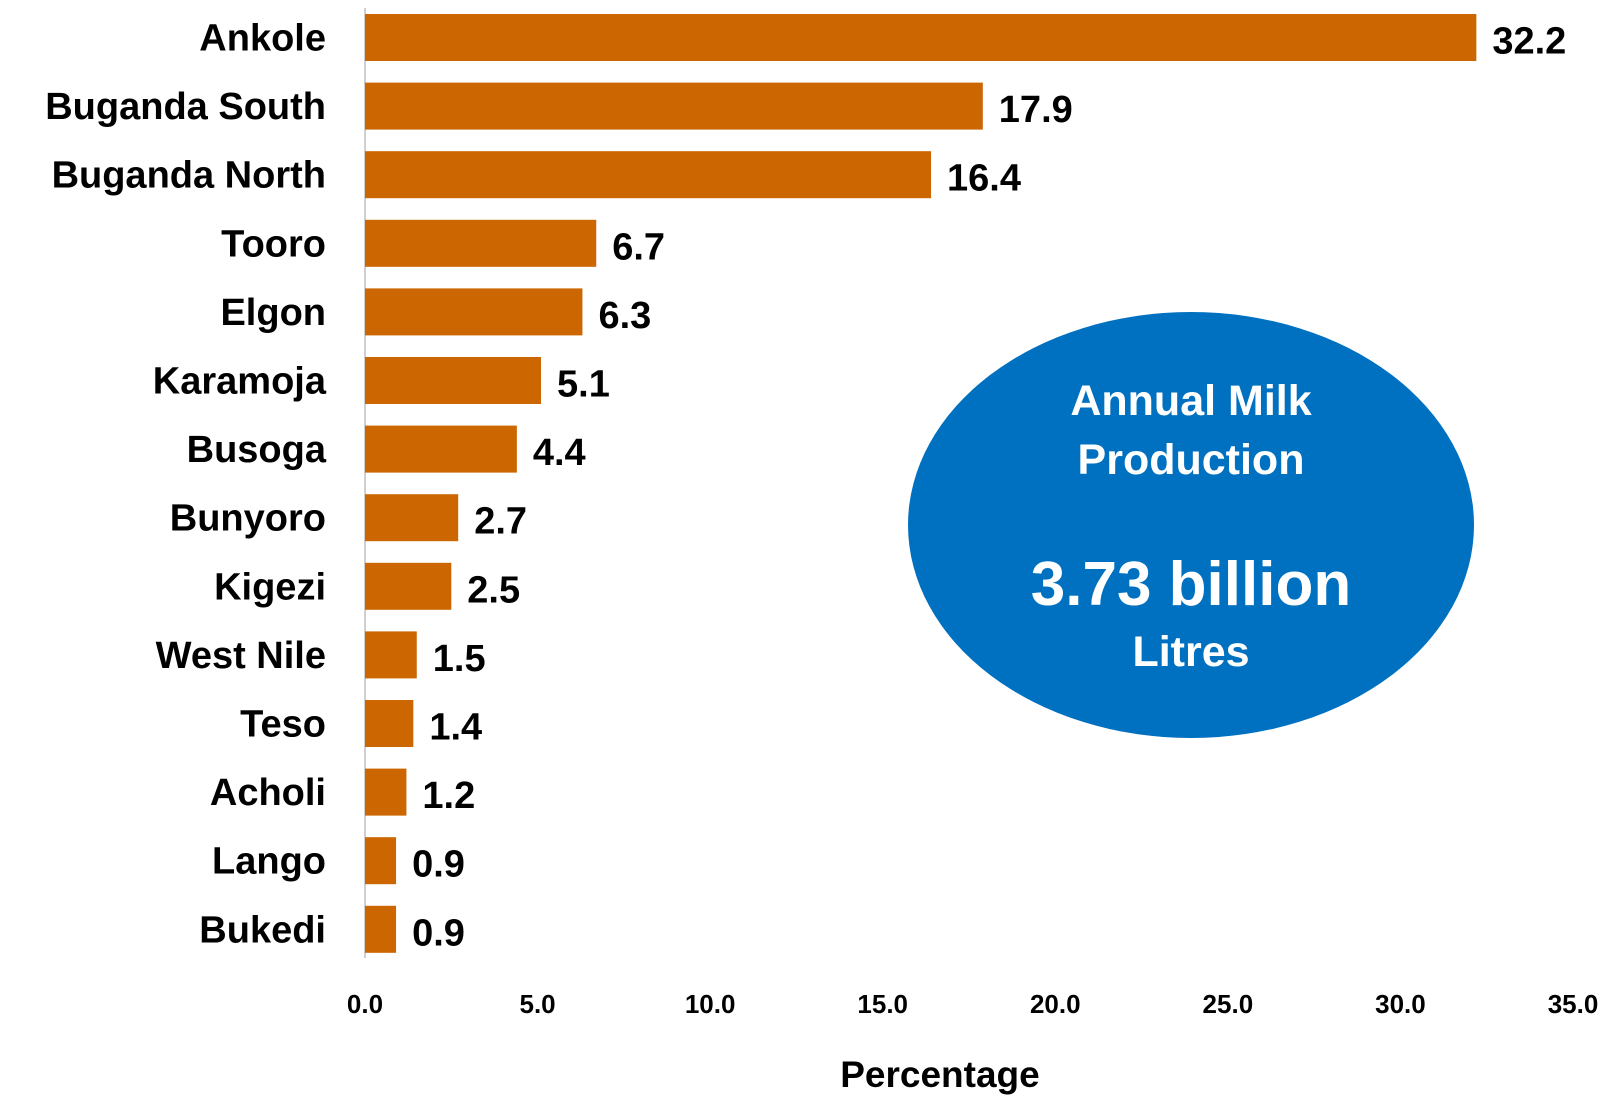  I want to click on category-label: Bunyoro, so click(248, 519).